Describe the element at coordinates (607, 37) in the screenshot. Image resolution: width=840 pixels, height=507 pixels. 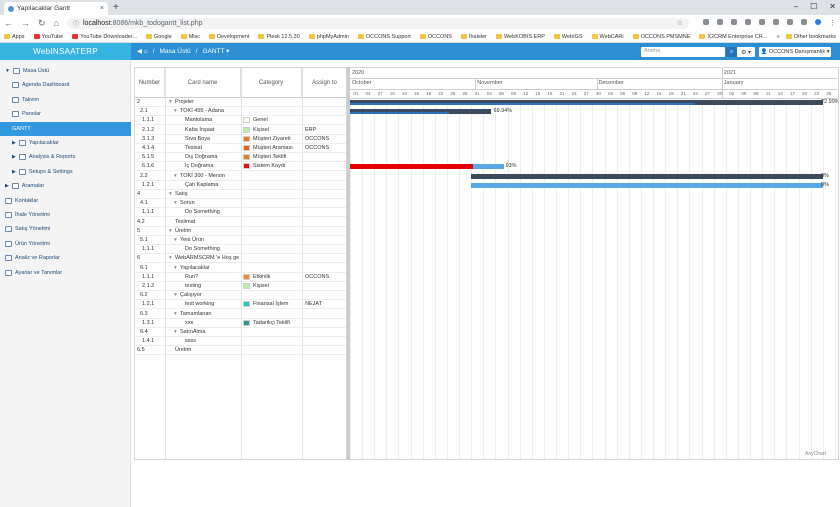
I see `bookmark-item: WebCARi` at that location.